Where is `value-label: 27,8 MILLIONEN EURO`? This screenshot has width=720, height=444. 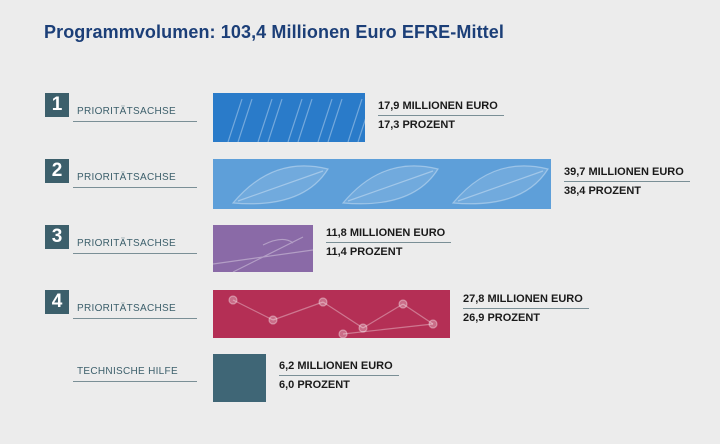 value-label: 27,8 MILLIONEN EURO is located at coordinates (526, 301).